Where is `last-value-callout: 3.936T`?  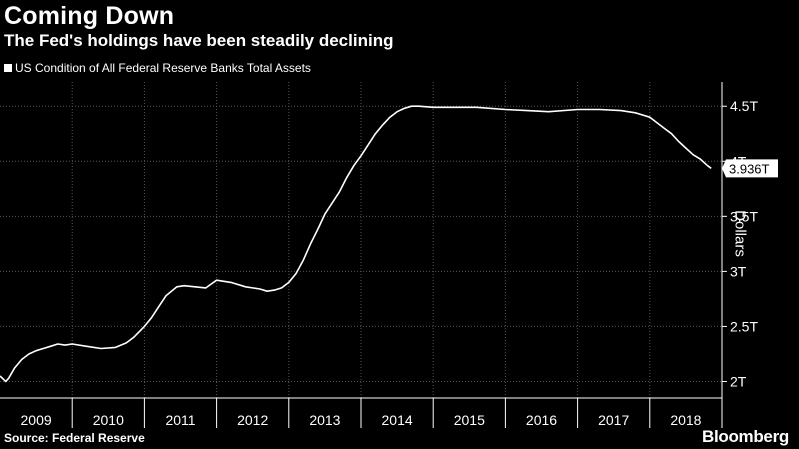
last-value-callout: 3.936T is located at coordinates (750, 168).